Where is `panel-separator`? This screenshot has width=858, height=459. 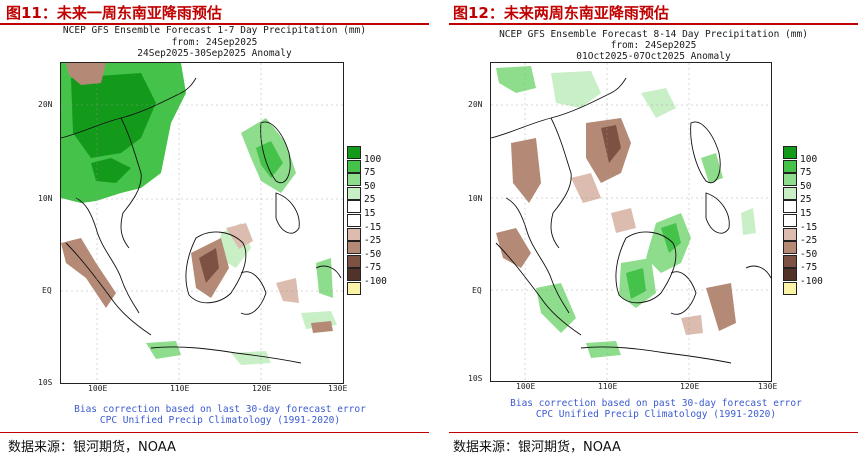 panel-separator is located at coordinates (430, 229).